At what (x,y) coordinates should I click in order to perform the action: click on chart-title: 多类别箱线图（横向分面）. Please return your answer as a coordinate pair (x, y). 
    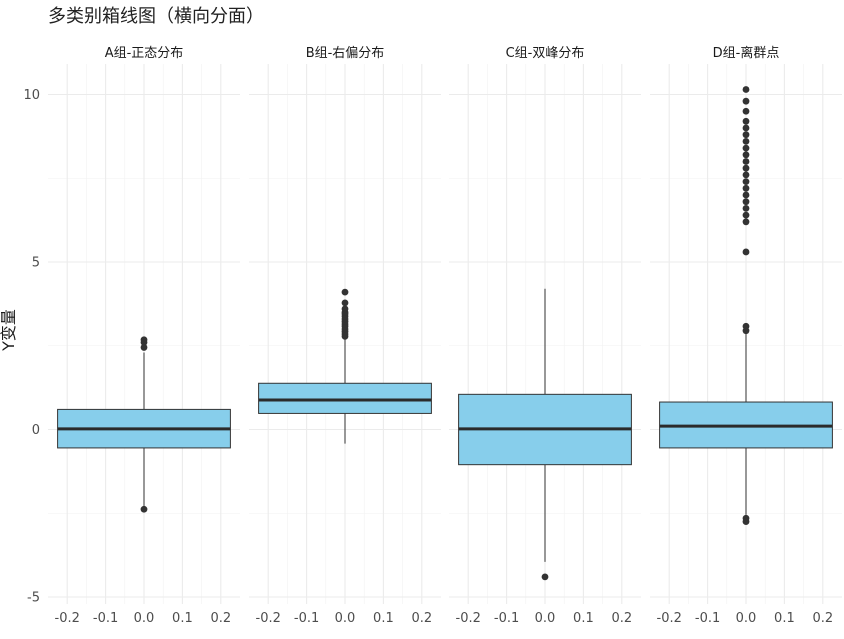
    Looking at the image, I should click on (156, 16).